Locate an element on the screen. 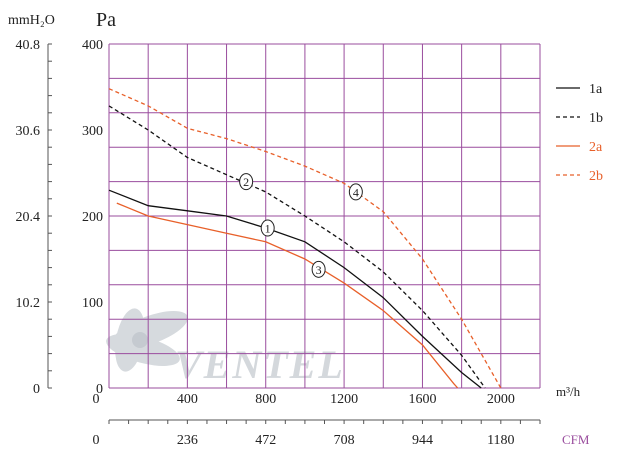  m3h-tick-label: 0 is located at coordinates (96, 399).